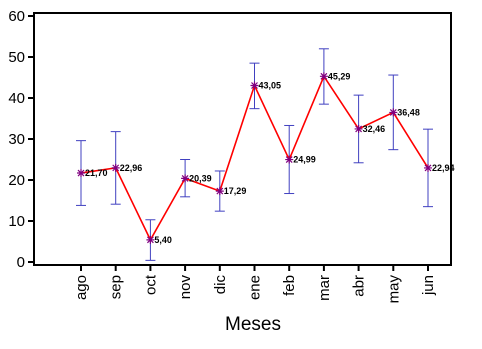 This screenshot has width=482, height=349. I want to click on data-label: 22,96, so click(131, 168).